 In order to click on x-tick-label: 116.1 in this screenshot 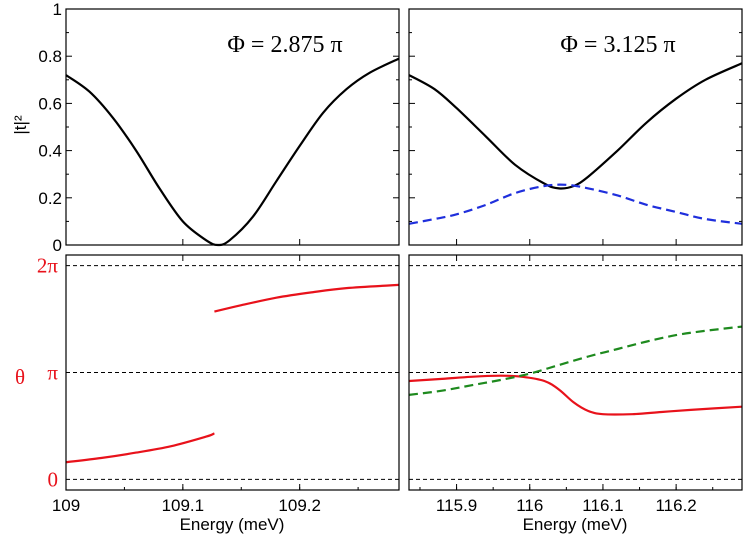, I will do `click(602, 505)`.